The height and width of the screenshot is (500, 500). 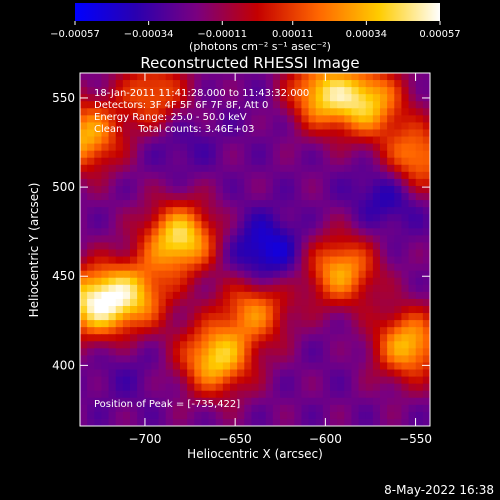 I want to click on annotation-clean-counts: Clean Total counts: 3.46E+03, so click(x=174, y=129).